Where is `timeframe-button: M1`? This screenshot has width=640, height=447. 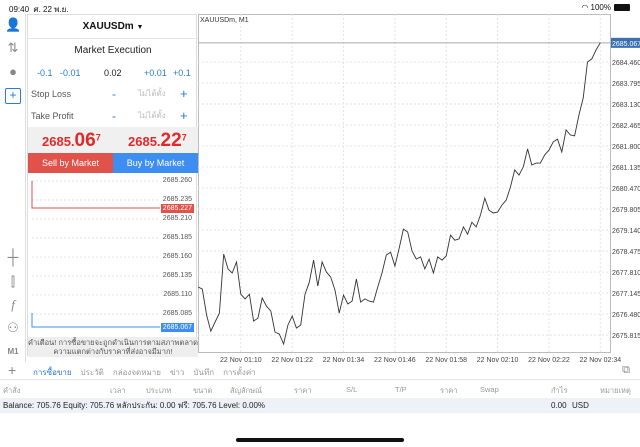 timeframe-button: M1 is located at coordinates (13, 351).